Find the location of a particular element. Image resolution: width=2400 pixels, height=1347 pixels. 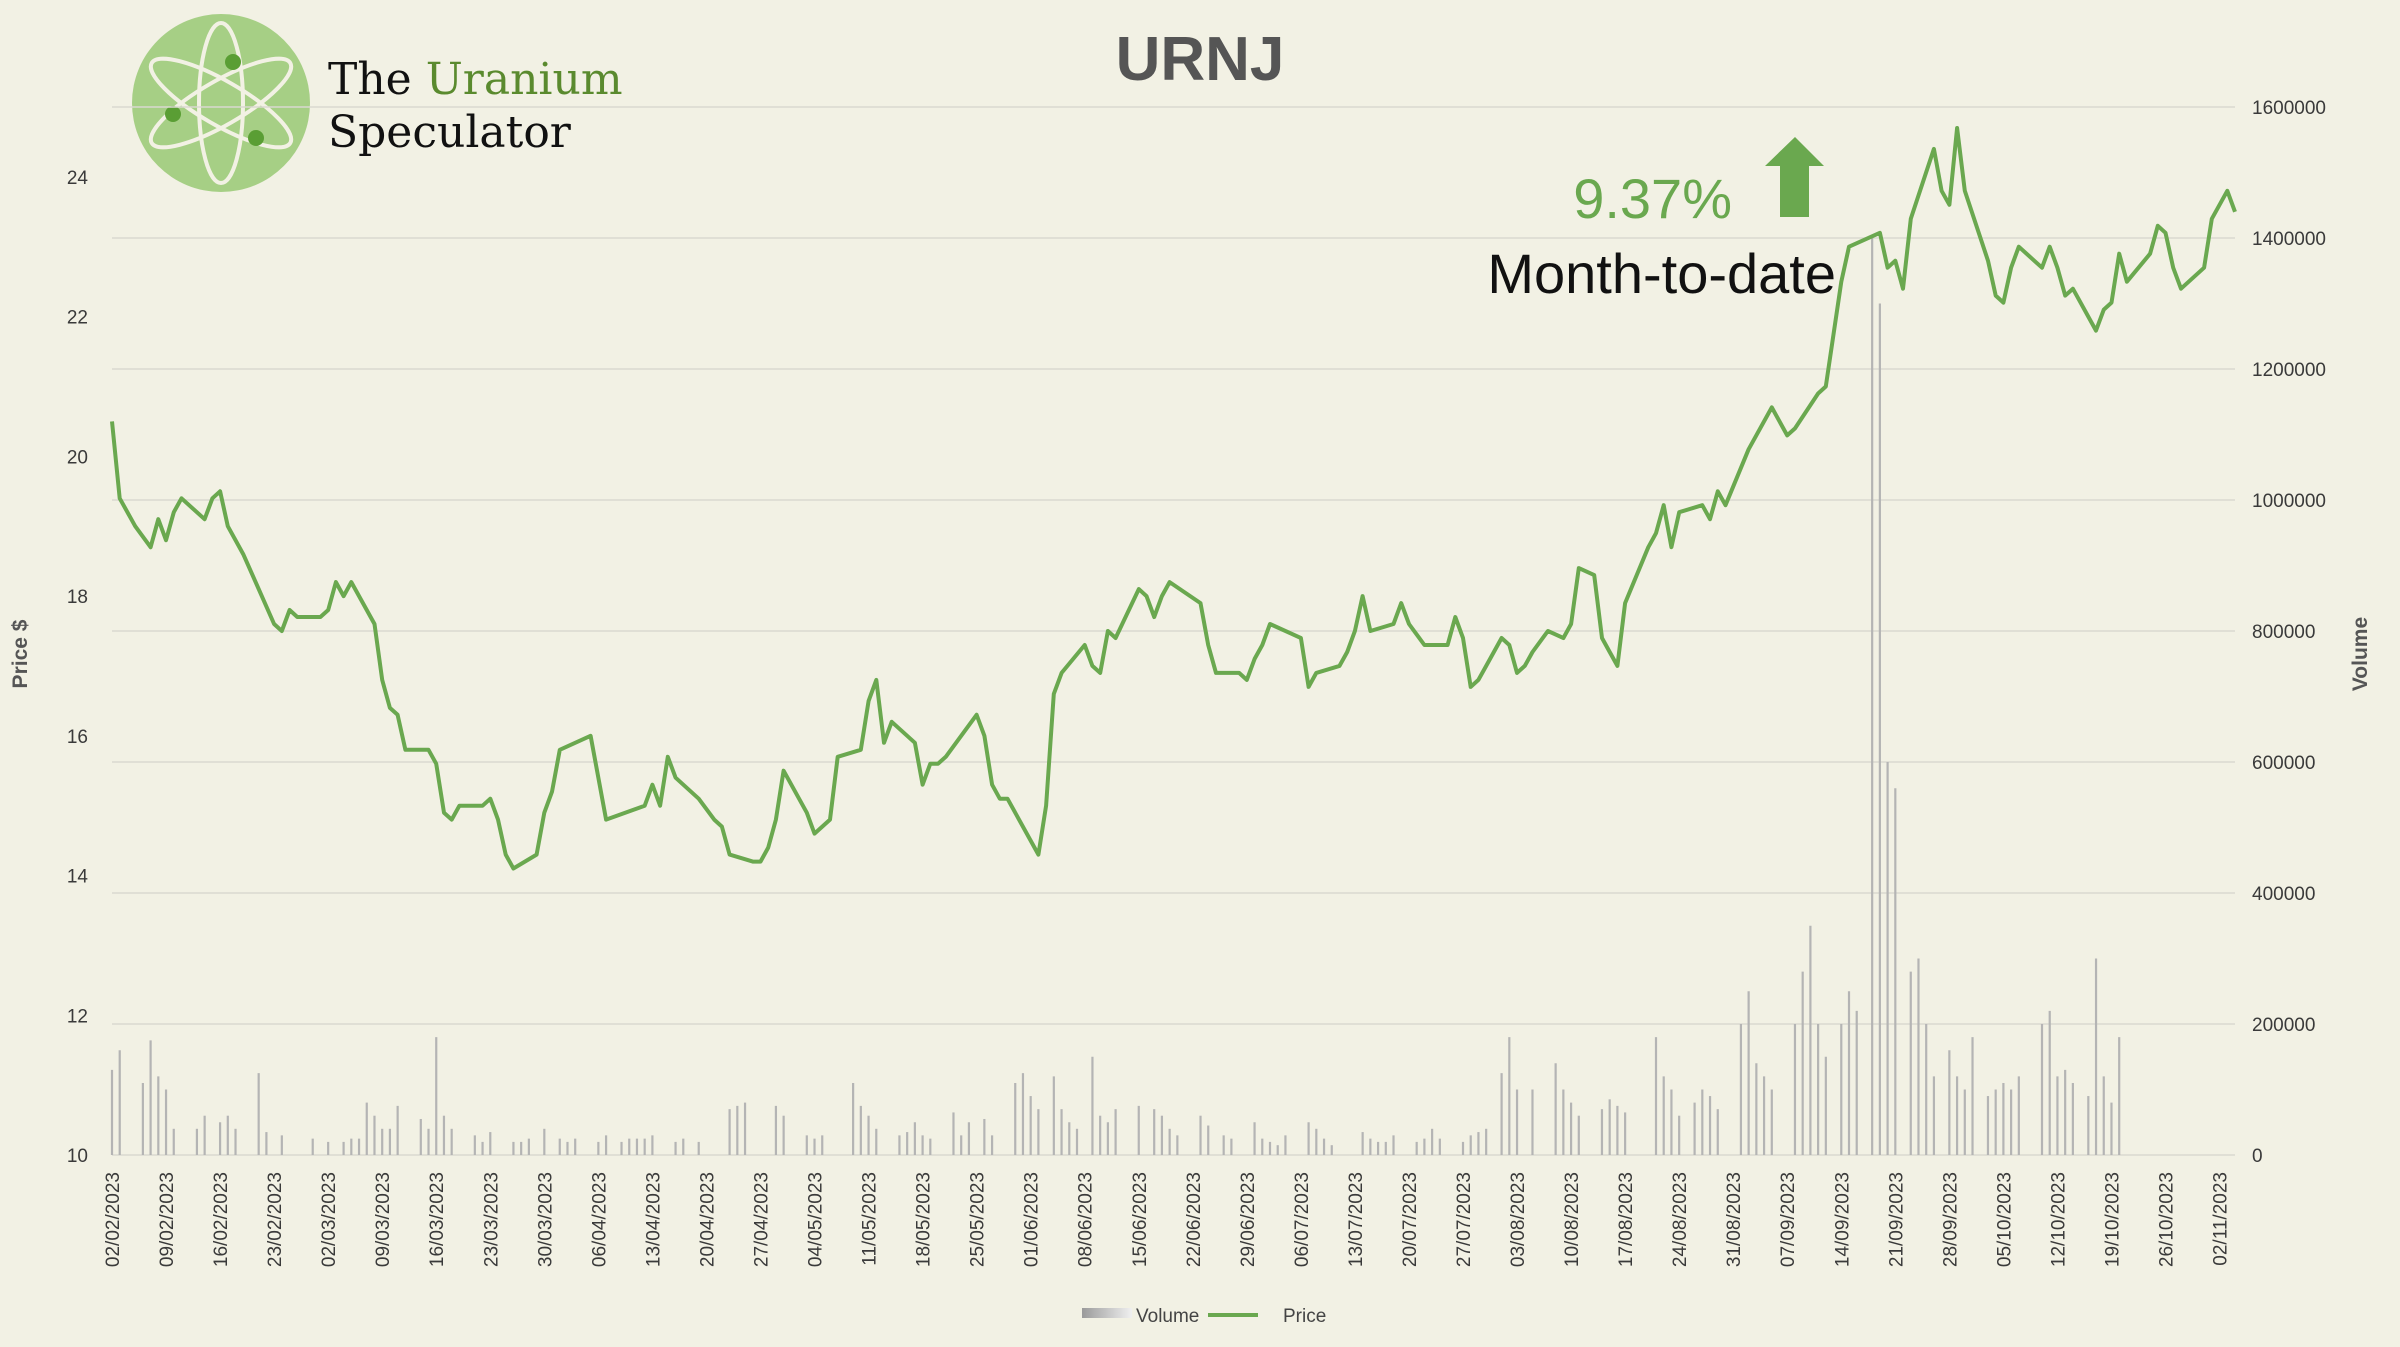

x-tick-label: 09/02/2023 is located at coordinates (167, 1219).